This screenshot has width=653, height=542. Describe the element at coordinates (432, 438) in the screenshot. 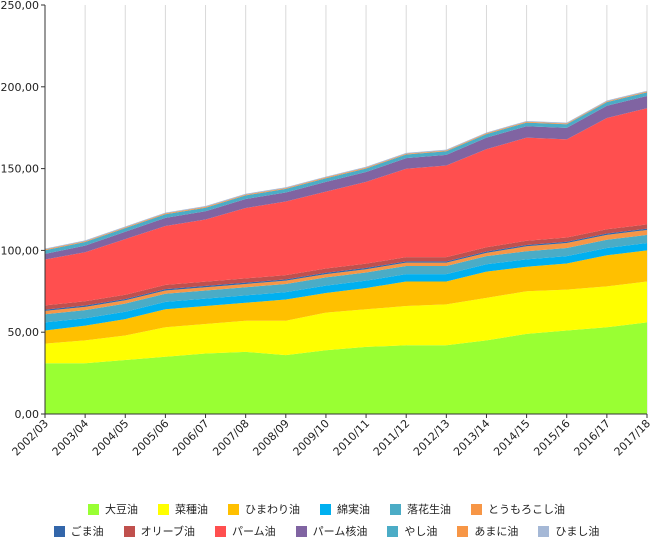

I see `x-tick-label: 2012/13` at that location.